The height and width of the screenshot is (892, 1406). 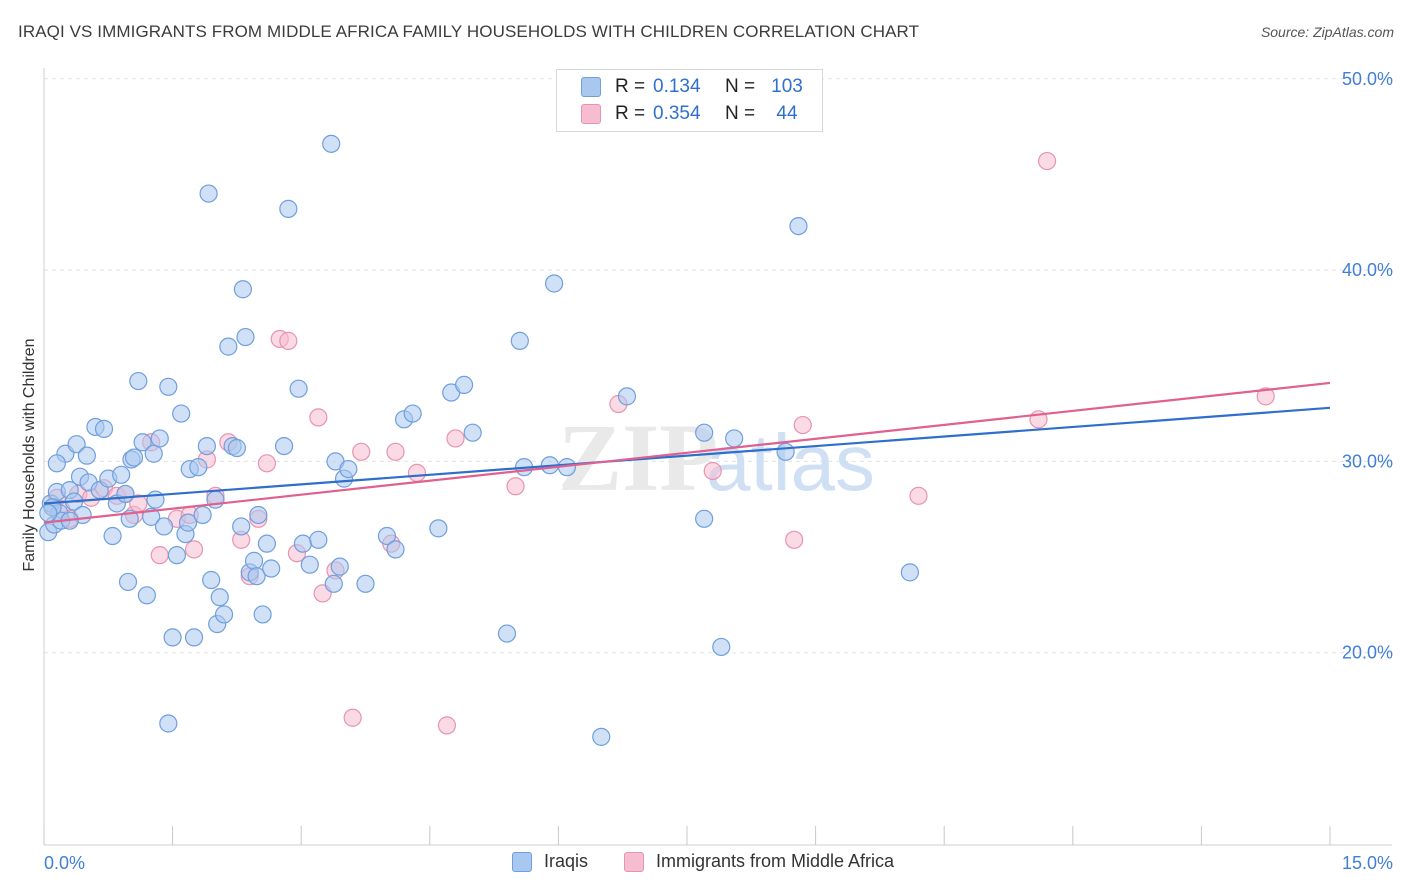 I want to click on trend-line-iraqis, so click(x=687, y=455).